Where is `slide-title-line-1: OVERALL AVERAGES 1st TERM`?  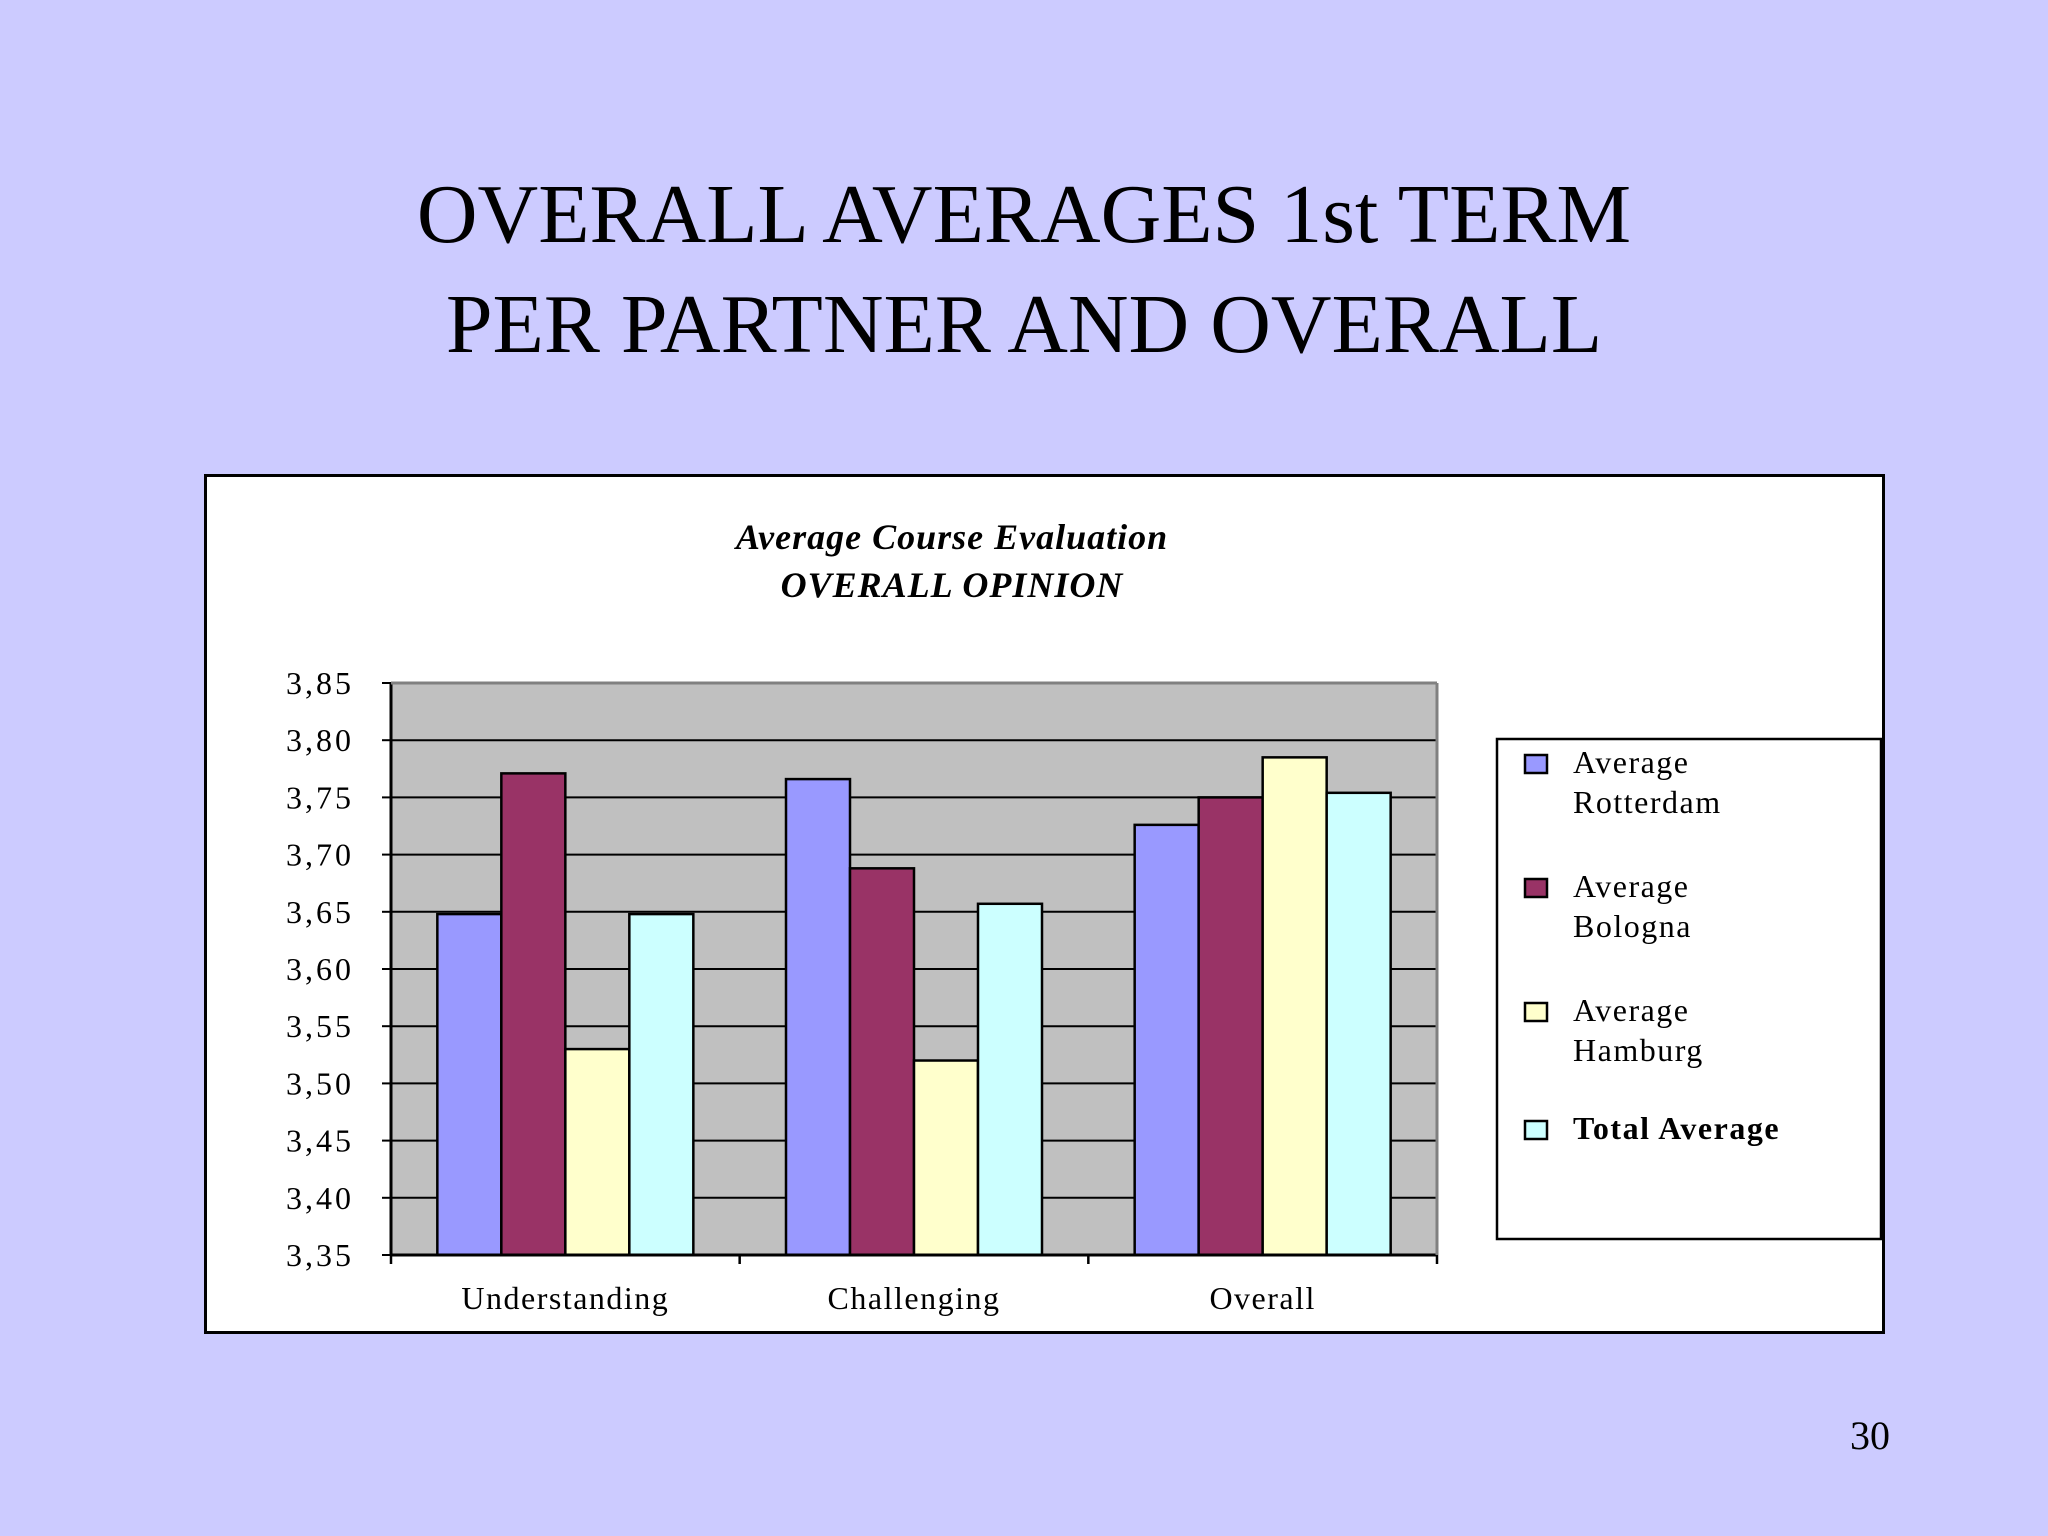
slide-title-line-1: OVERALL AVERAGES 1st TERM is located at coordinates (1024, 214).